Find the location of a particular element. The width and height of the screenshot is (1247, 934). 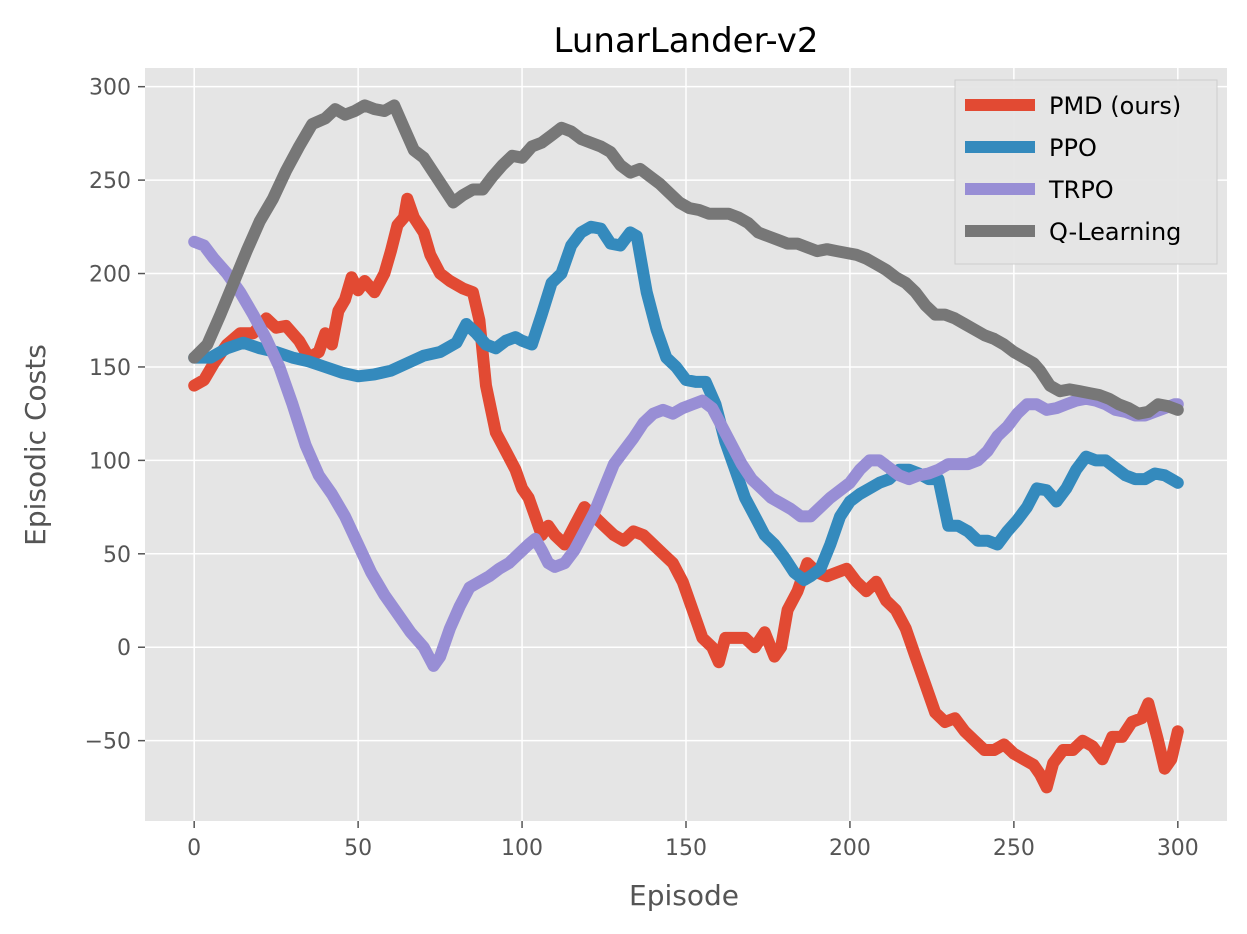

y-tick-label: 0 is located at coordinates (124, 648).